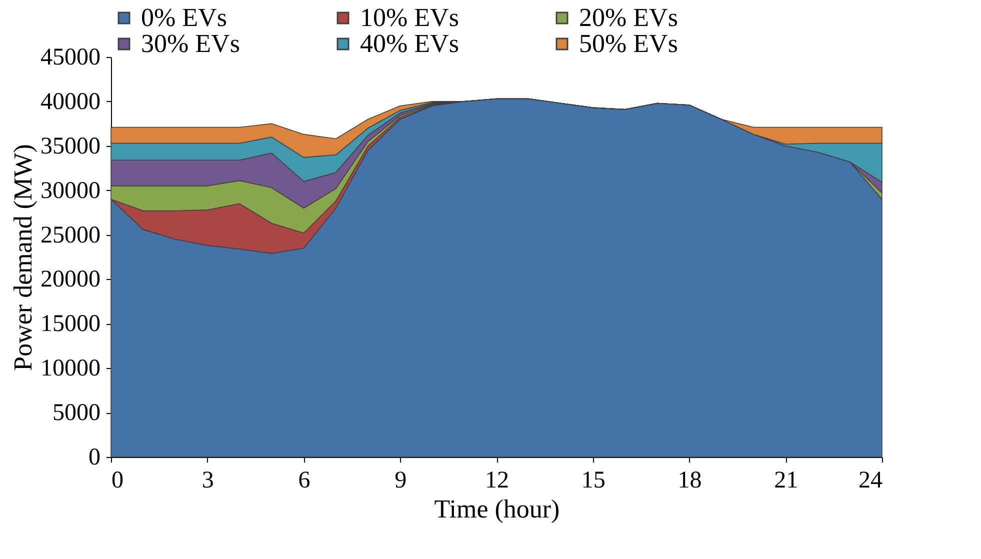 This screenshot has width=981, height=559. I want to click on x-tick-label: 15, so click(593, 481).